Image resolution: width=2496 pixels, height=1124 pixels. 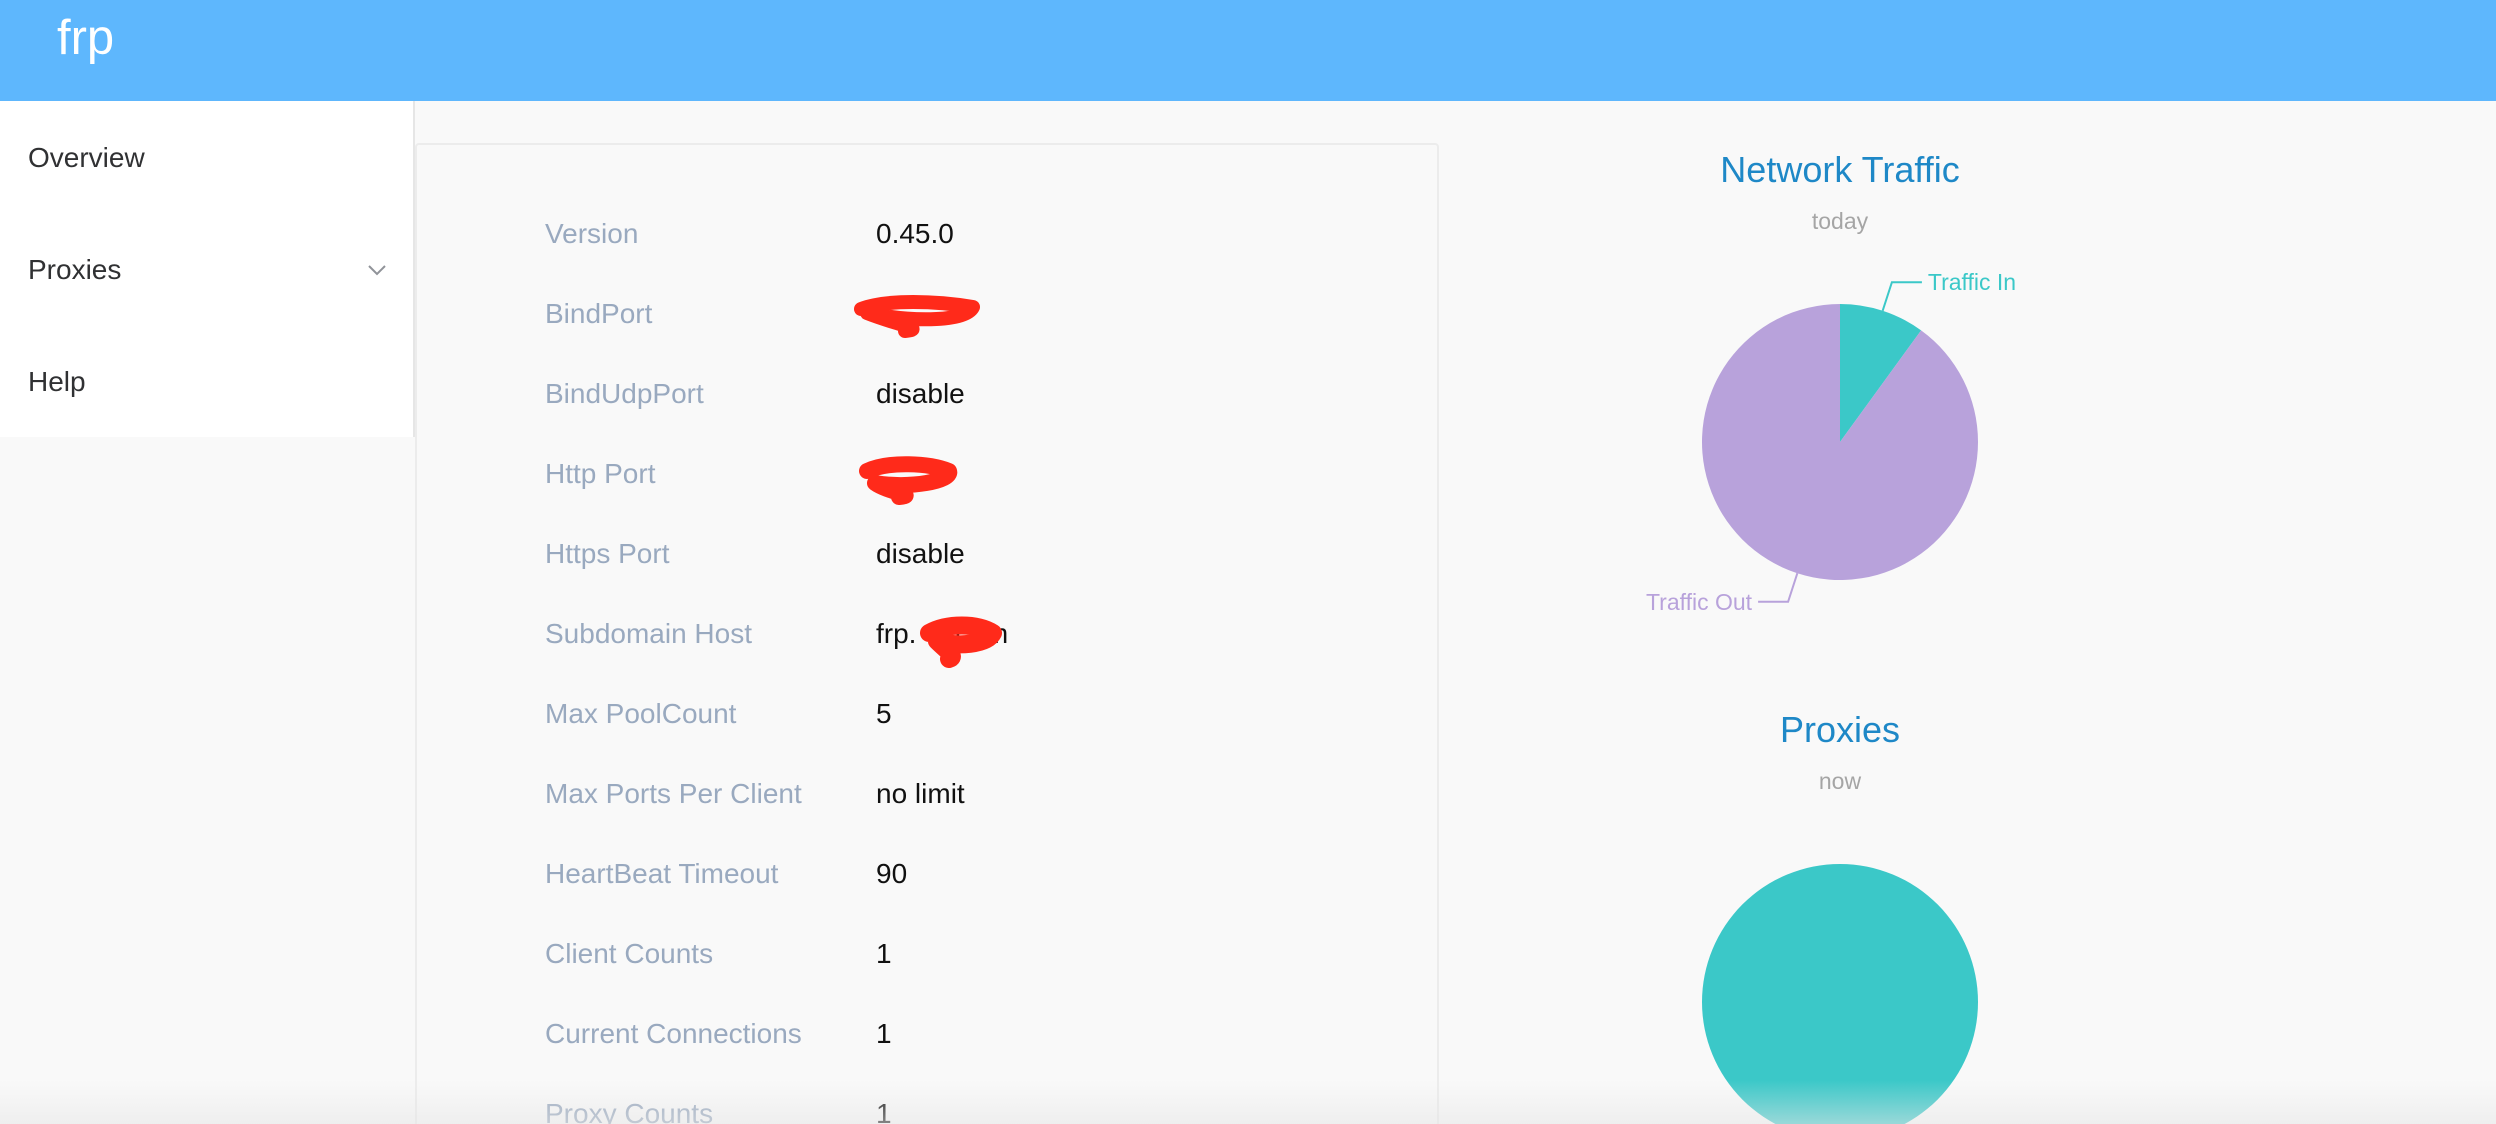 I want to click on pie-slice-traffic-in, so click(x=1881, y=373).